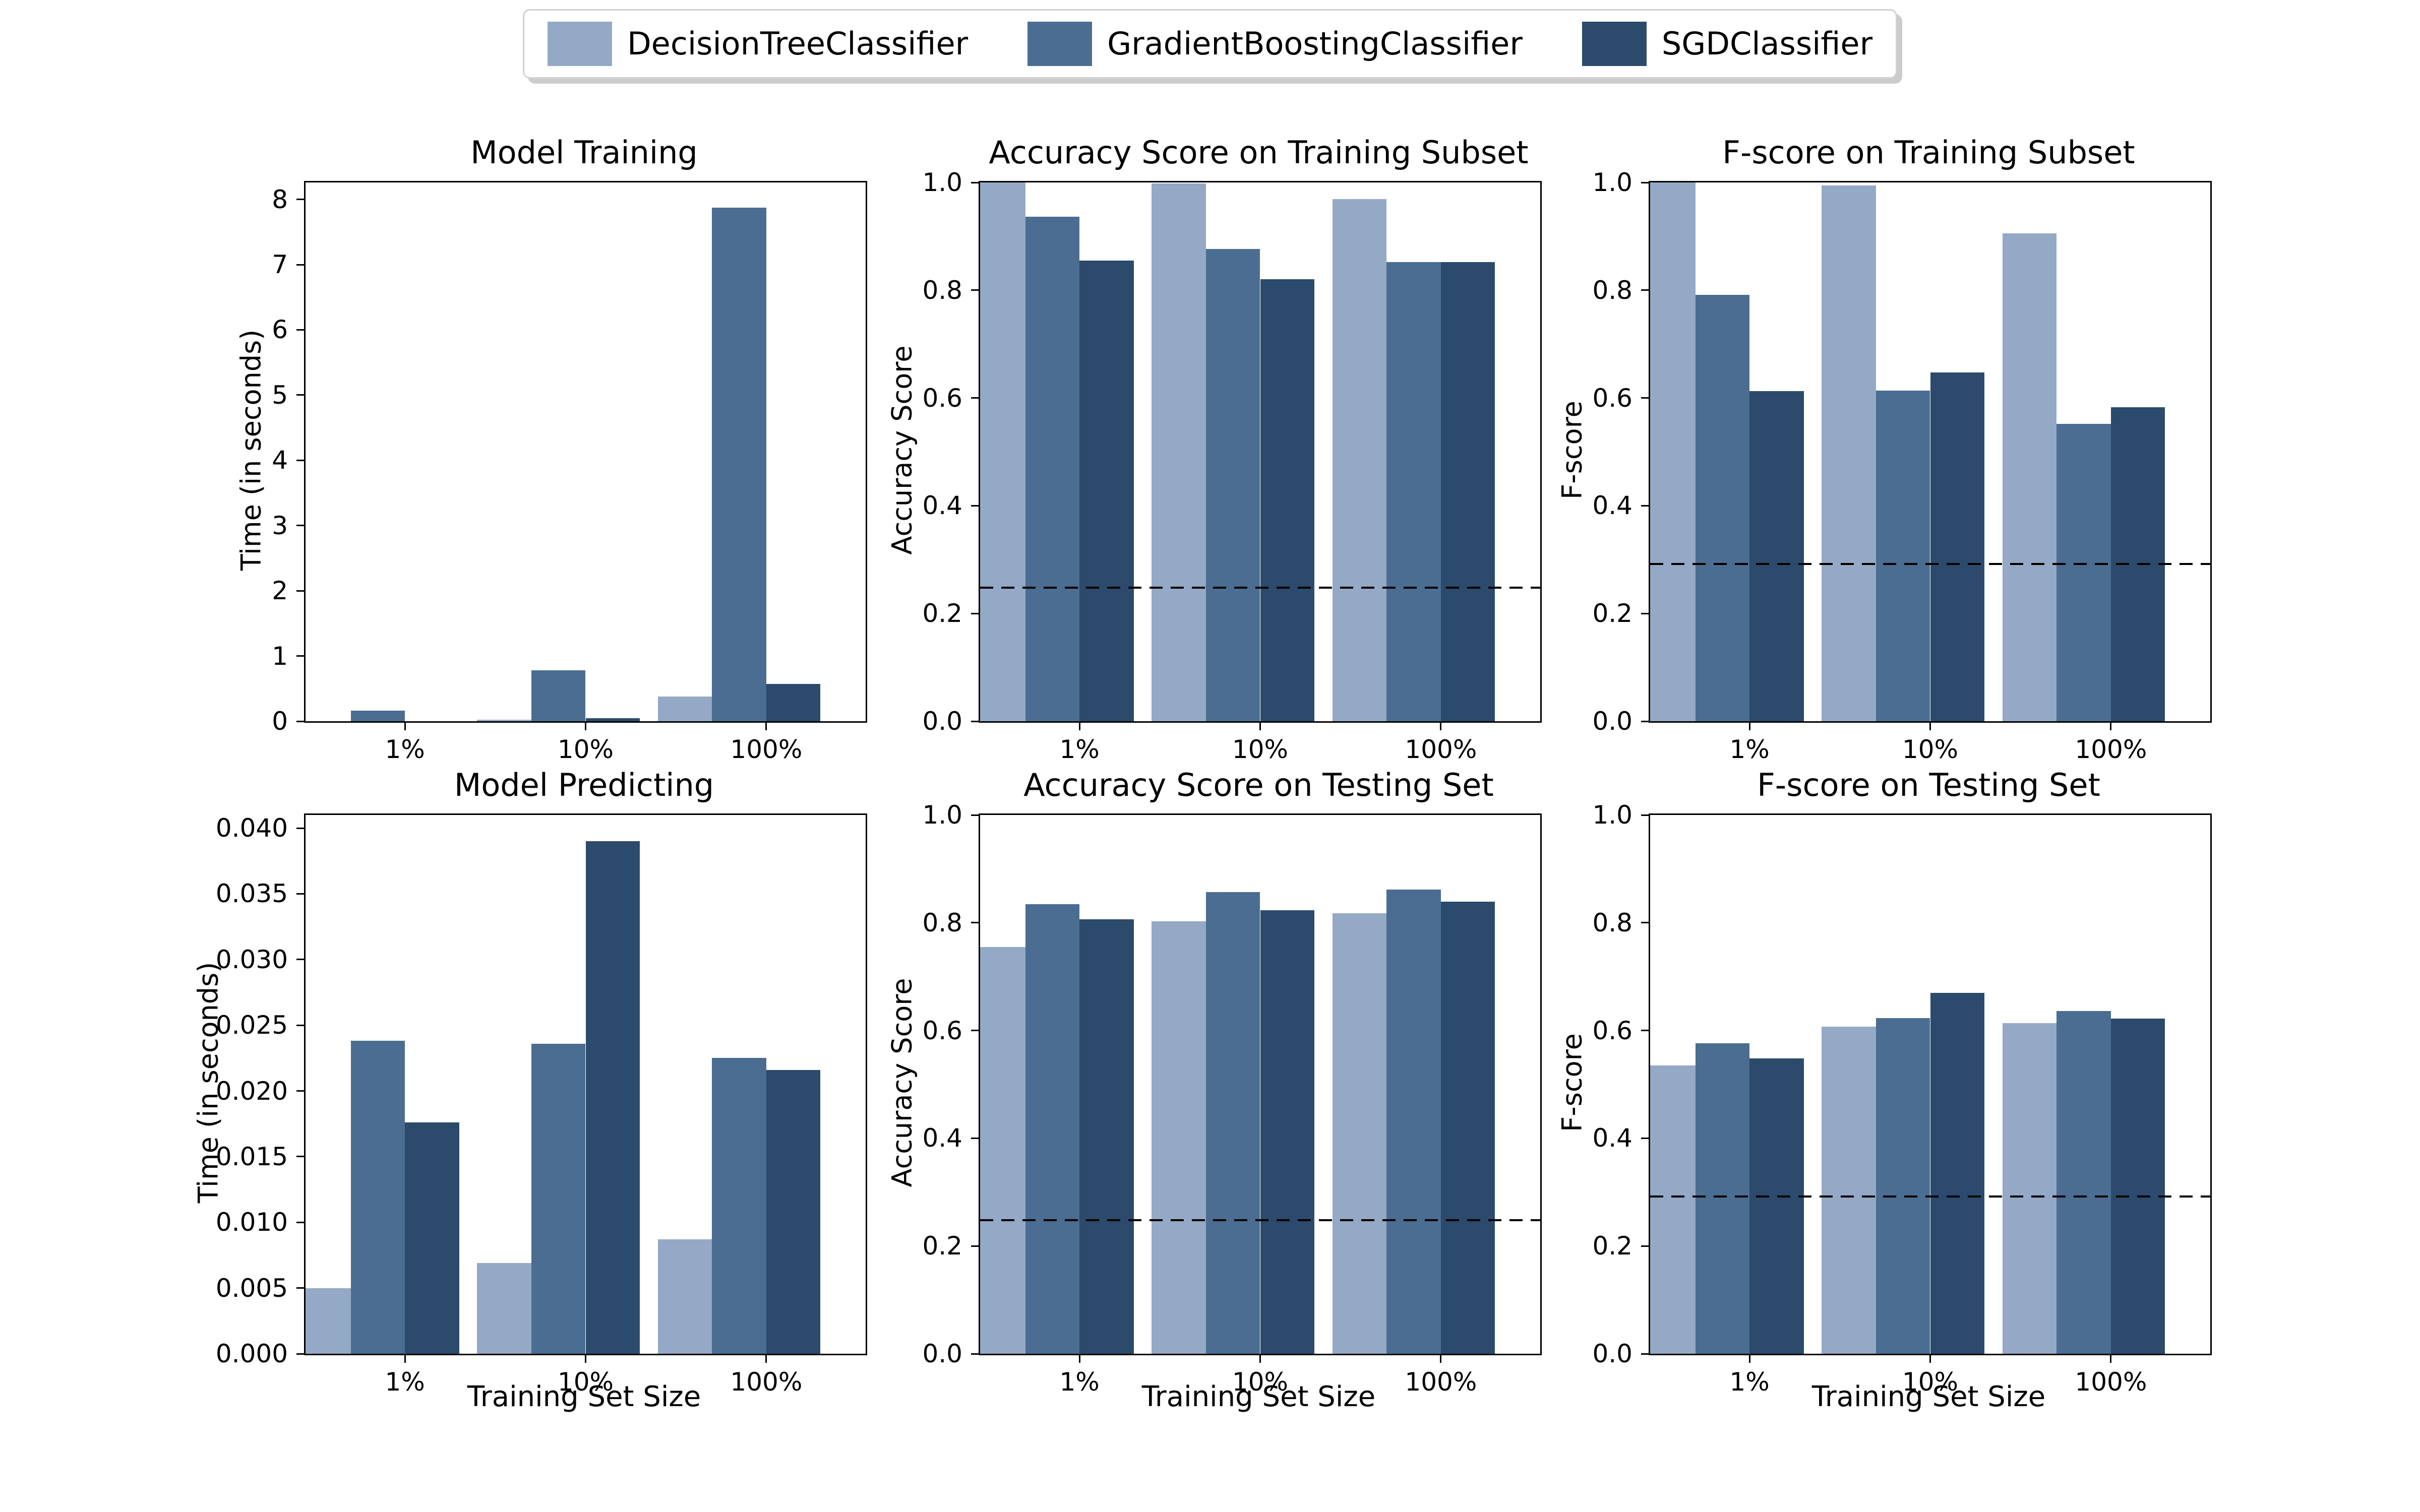 The image size is (2420, 1512). I want to click on legend-swatch-gradient-boosting, so click(1060, 44).